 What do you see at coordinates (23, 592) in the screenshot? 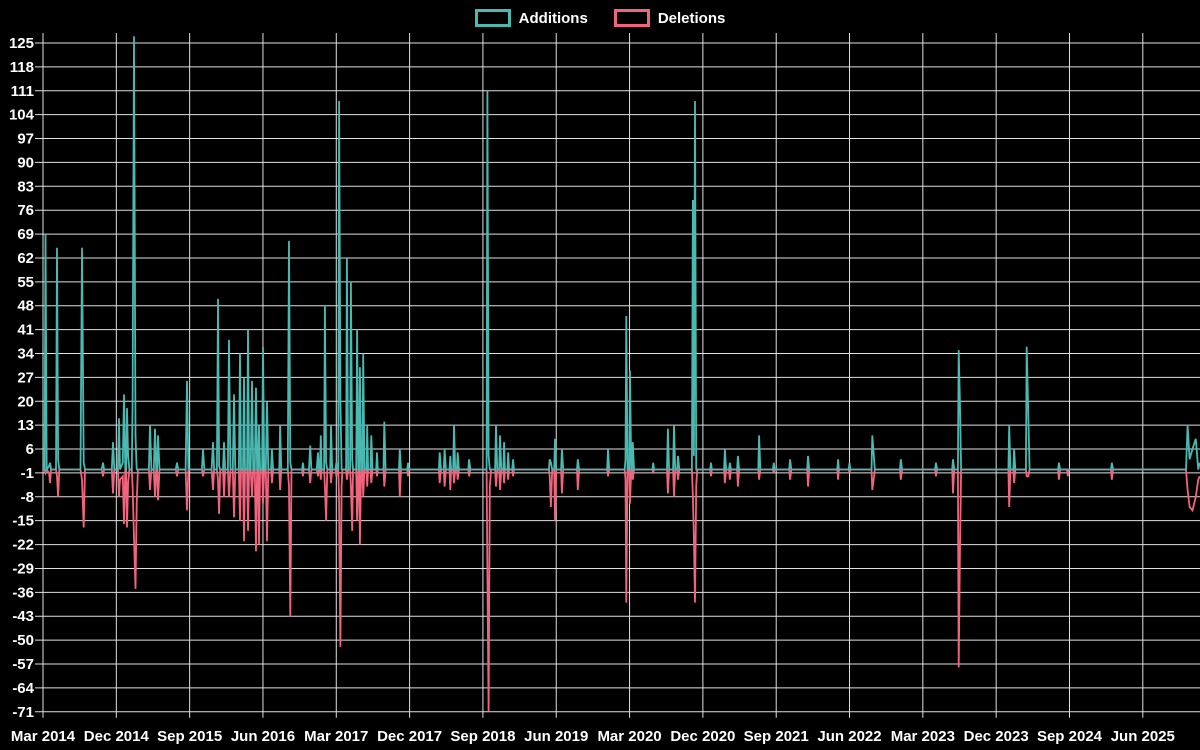
I see `y-tick-label: -36` at bounding box center [23, 592].